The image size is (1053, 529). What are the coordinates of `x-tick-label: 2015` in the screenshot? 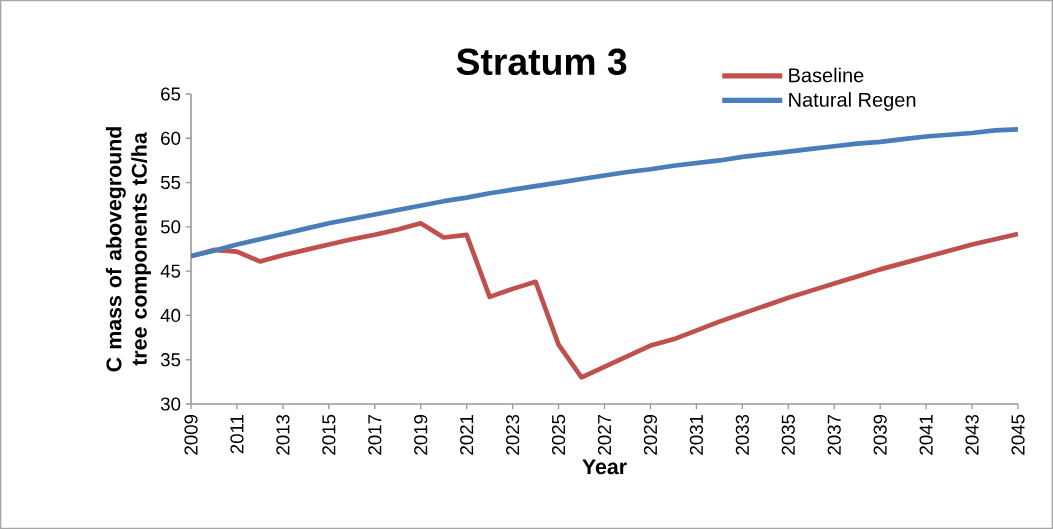 It's located at (329, 434).